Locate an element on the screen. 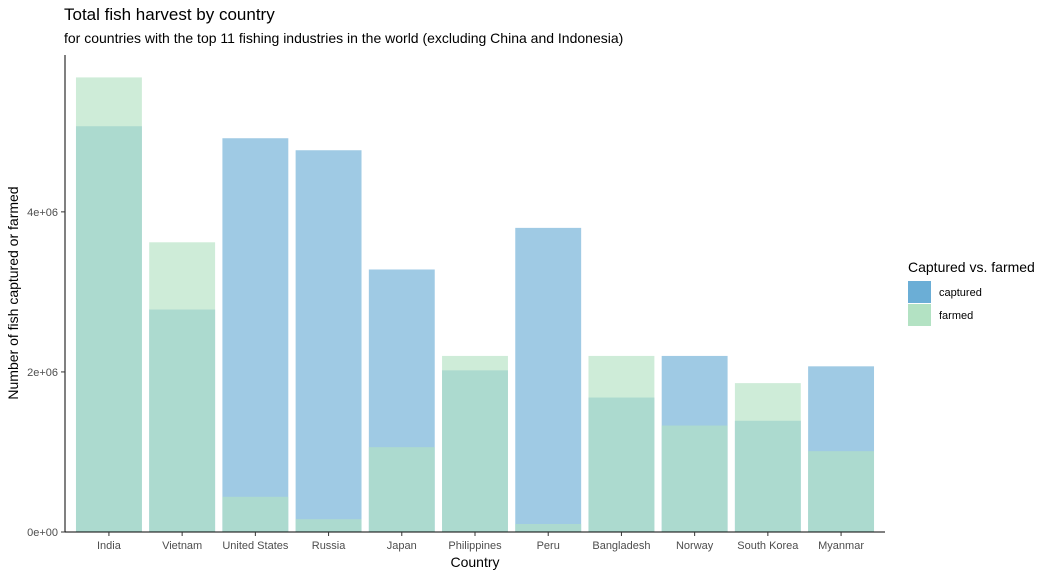  x-tick-label: Peru is located at coordinates (548, 546).